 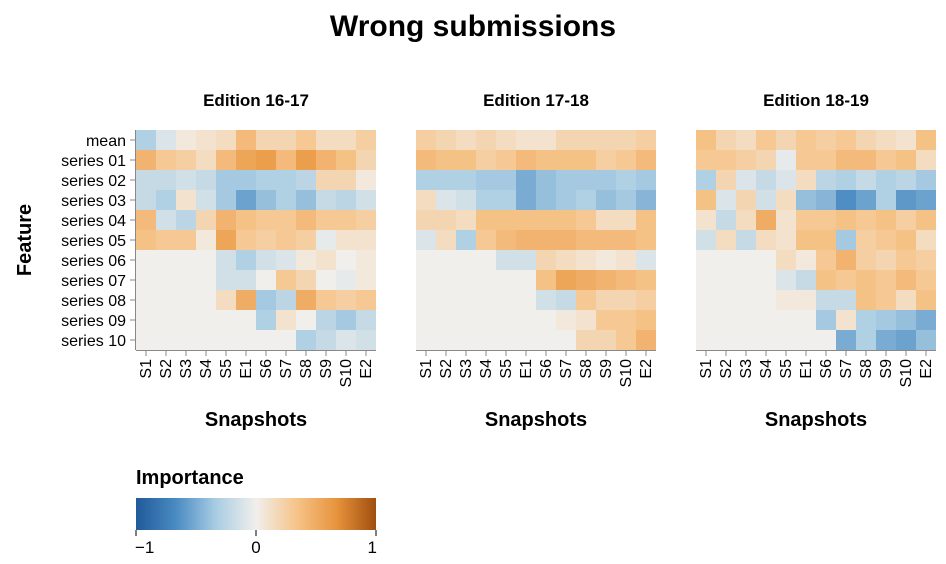 What do you see at coordinates (536, 420) in the screenshot?
I see `x-axis-title: Snapshots` at bounding box center [536, 420].